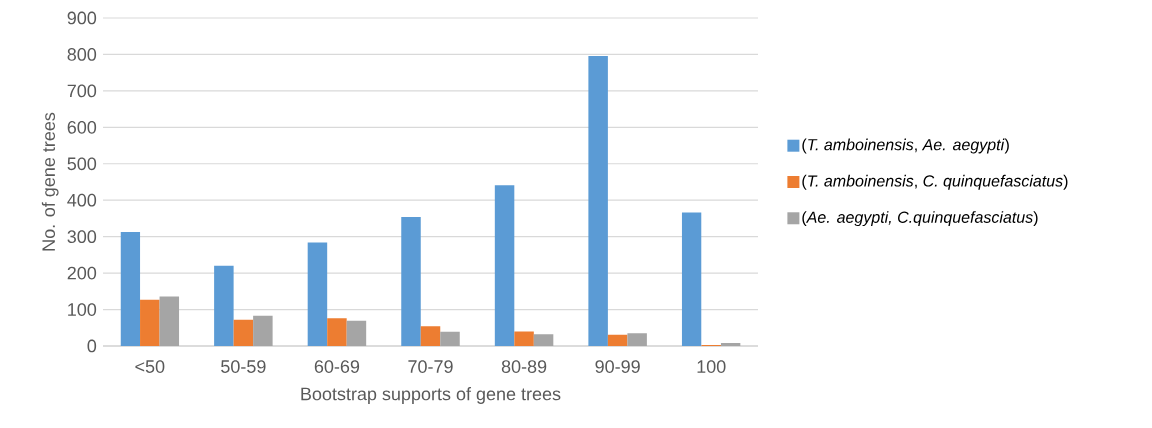  Describe the element at coordinates (337, 366) in the screenshot. I see `x-tick-label: 60-69` at that location.